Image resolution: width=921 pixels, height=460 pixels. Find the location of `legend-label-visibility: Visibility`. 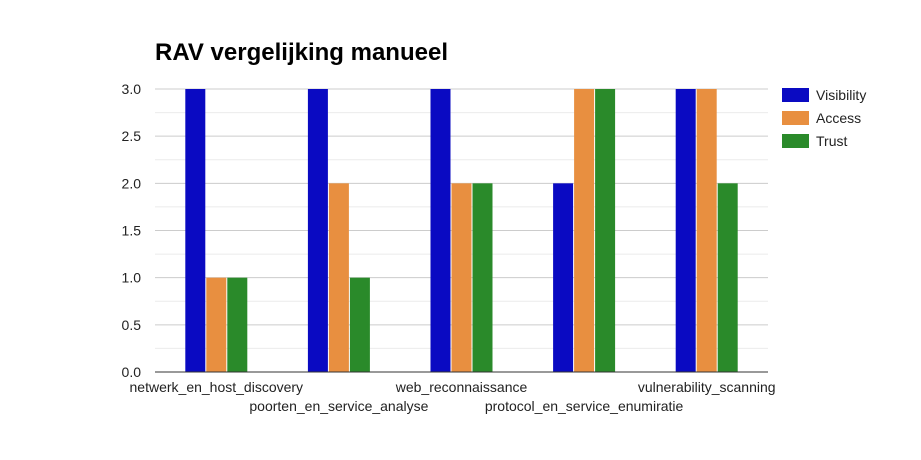

legend-label-visibility: Visibility is located at coordinates (841, 95).